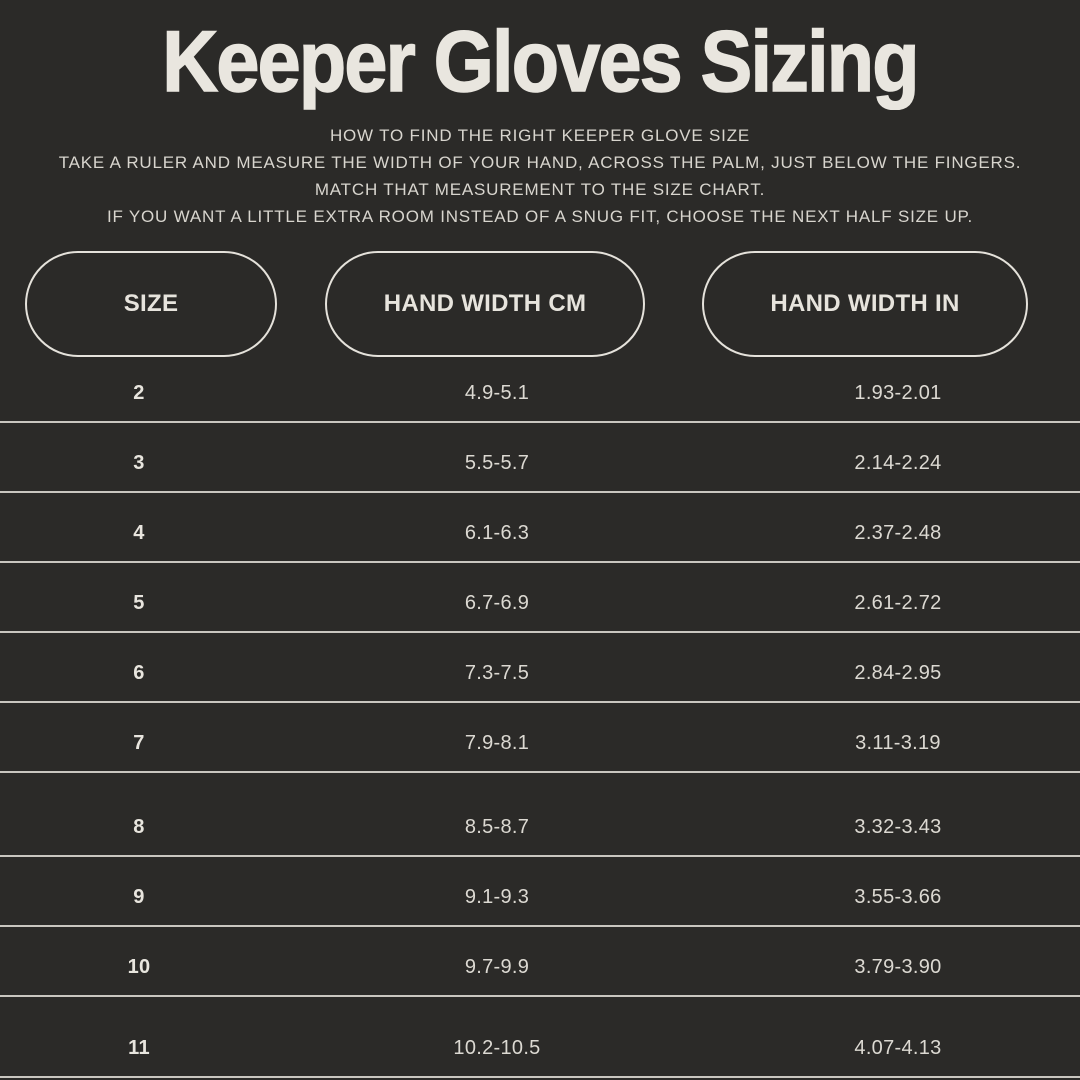  Describe the element at coordinates (540, 813) in the screenshot. I see `table-row: 8 8.5-8.7 3.32-3.43` at that location.